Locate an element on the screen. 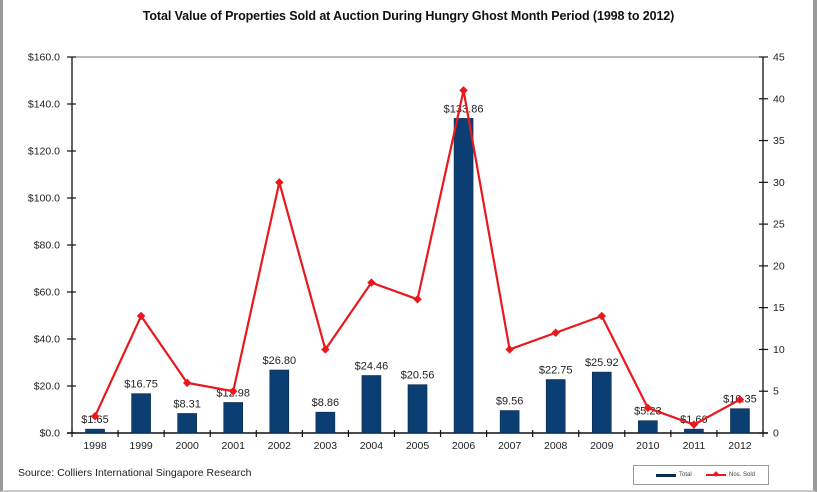  bar-data-label: $24.46 is located at coordinates (372, 367).